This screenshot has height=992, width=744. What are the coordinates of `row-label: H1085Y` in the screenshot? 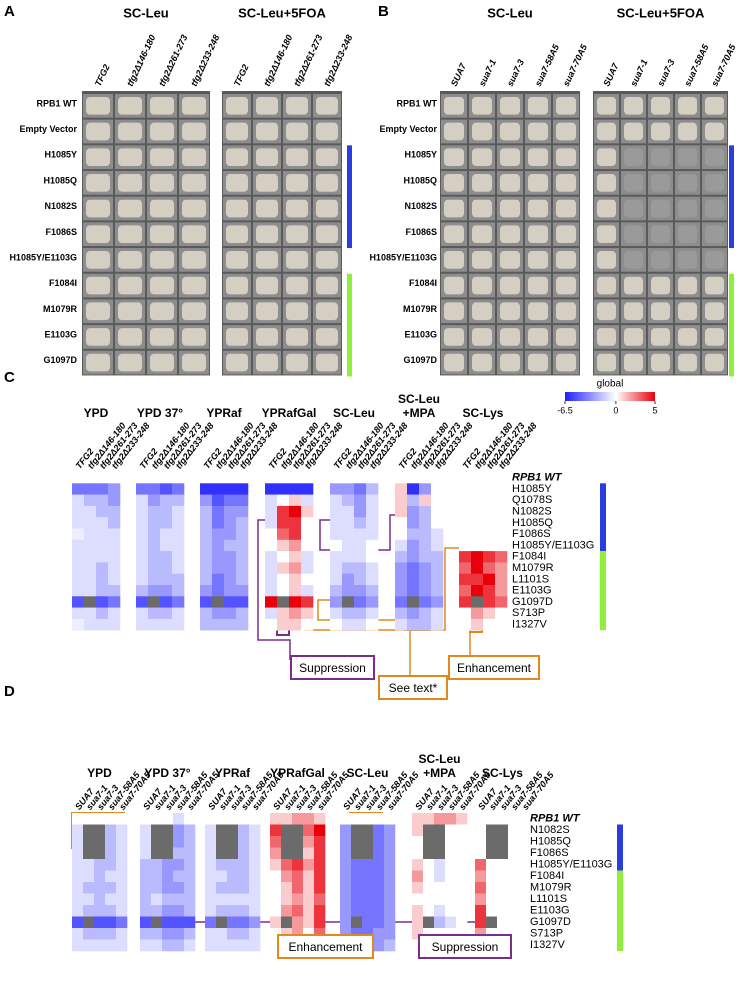 It's located at (60, 155).